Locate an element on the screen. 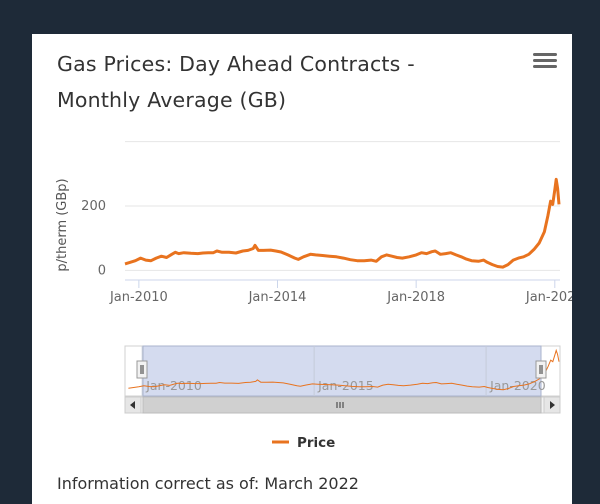 This screenshot has height=504, width=600. hamburger-menu-icon is located at coordinates (545, 62).